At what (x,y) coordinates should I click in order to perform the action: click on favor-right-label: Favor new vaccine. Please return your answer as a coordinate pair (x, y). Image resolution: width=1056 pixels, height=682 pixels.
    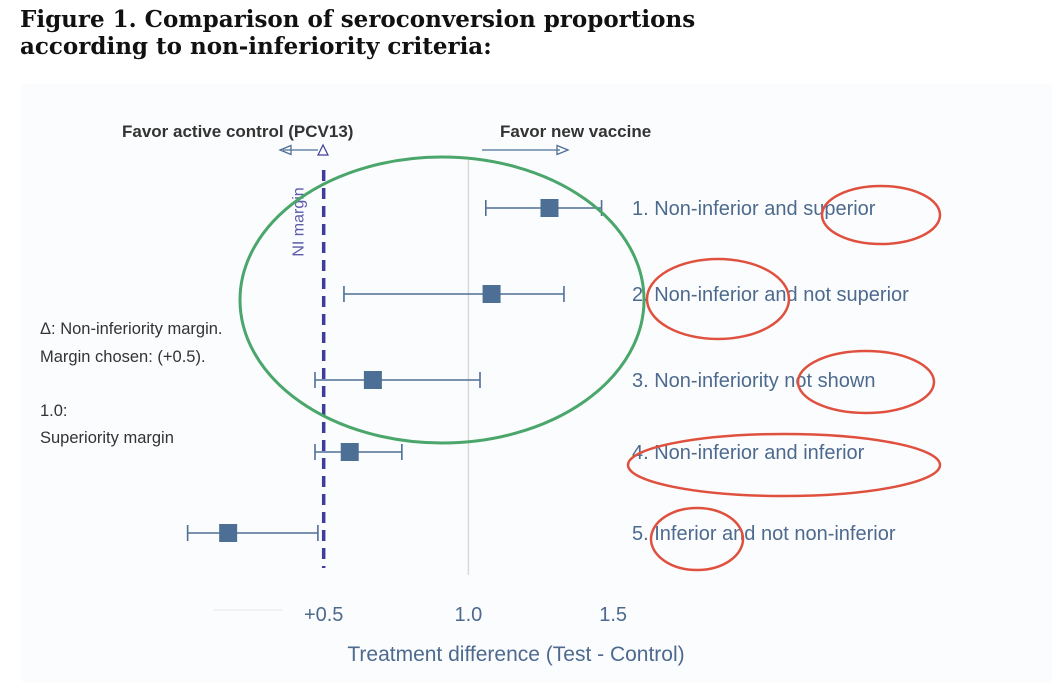
    Looking at the image, I should click on (575, 131).